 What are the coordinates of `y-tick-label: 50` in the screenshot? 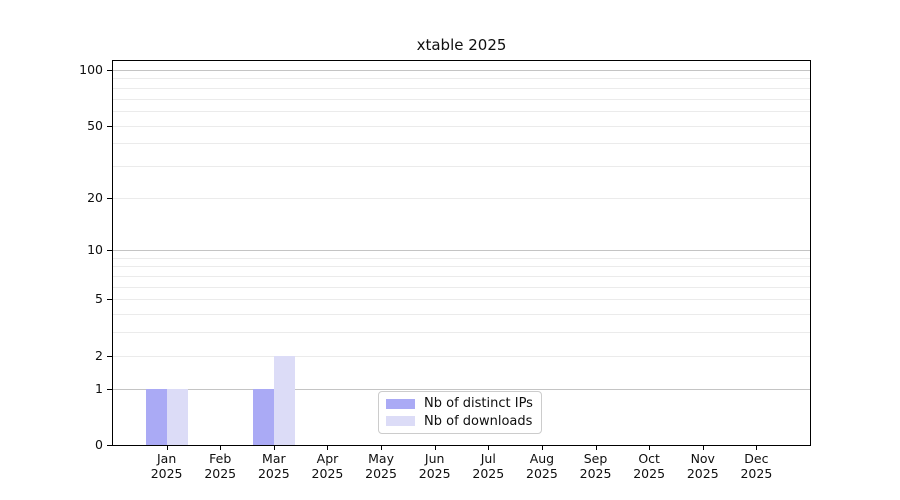 It's located at (95, 125).